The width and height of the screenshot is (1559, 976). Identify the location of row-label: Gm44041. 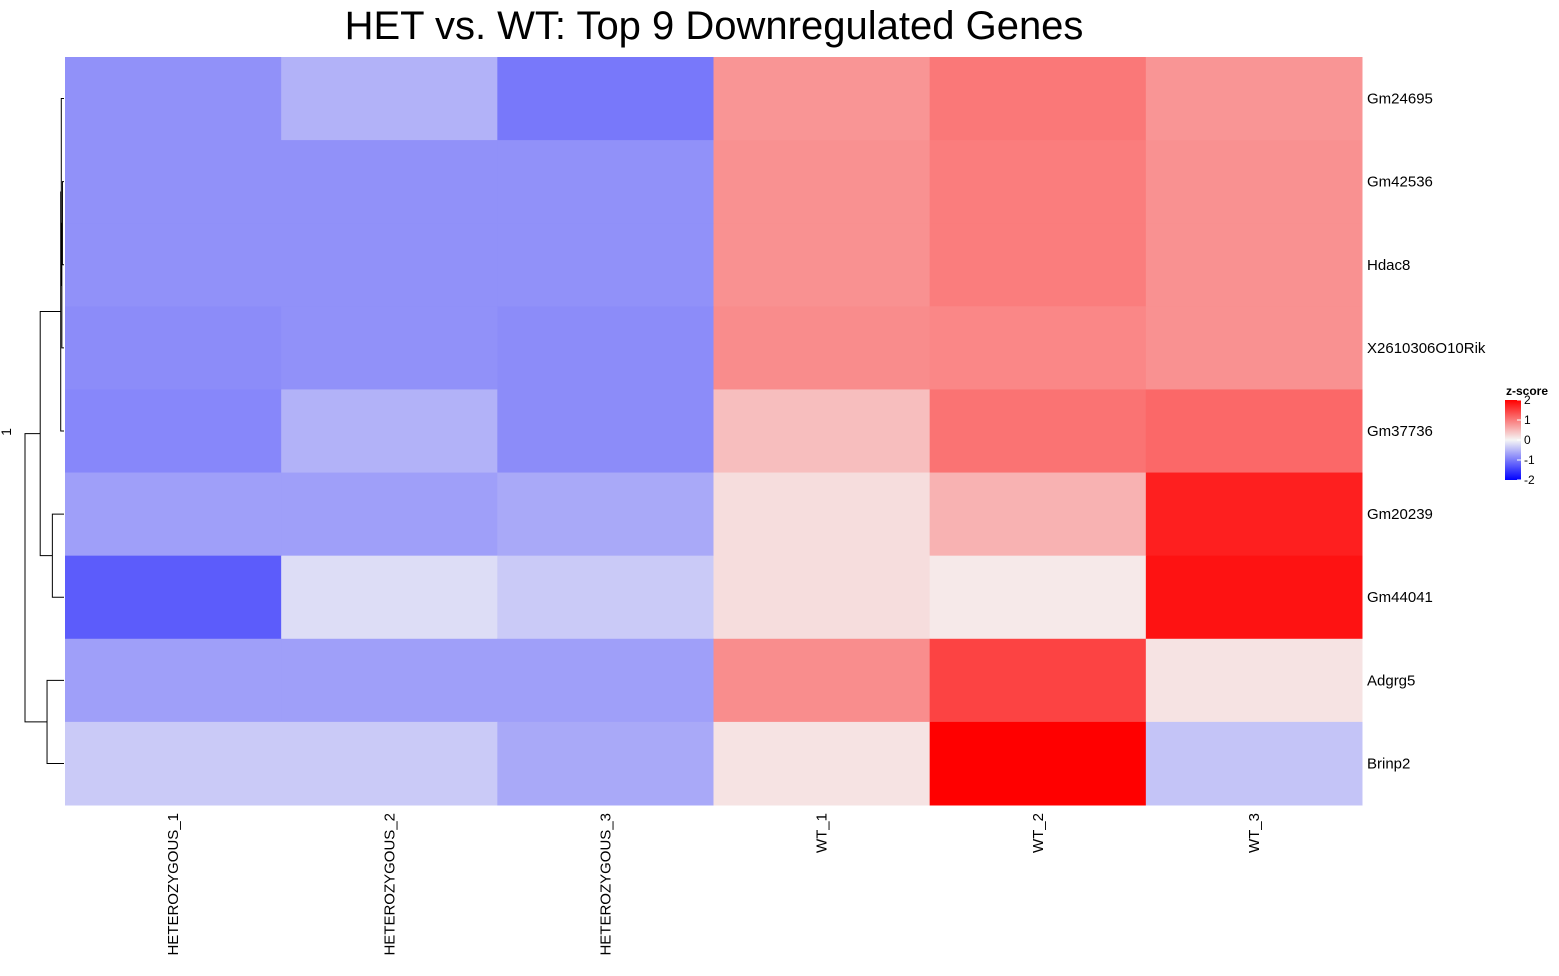
(1400, 597).